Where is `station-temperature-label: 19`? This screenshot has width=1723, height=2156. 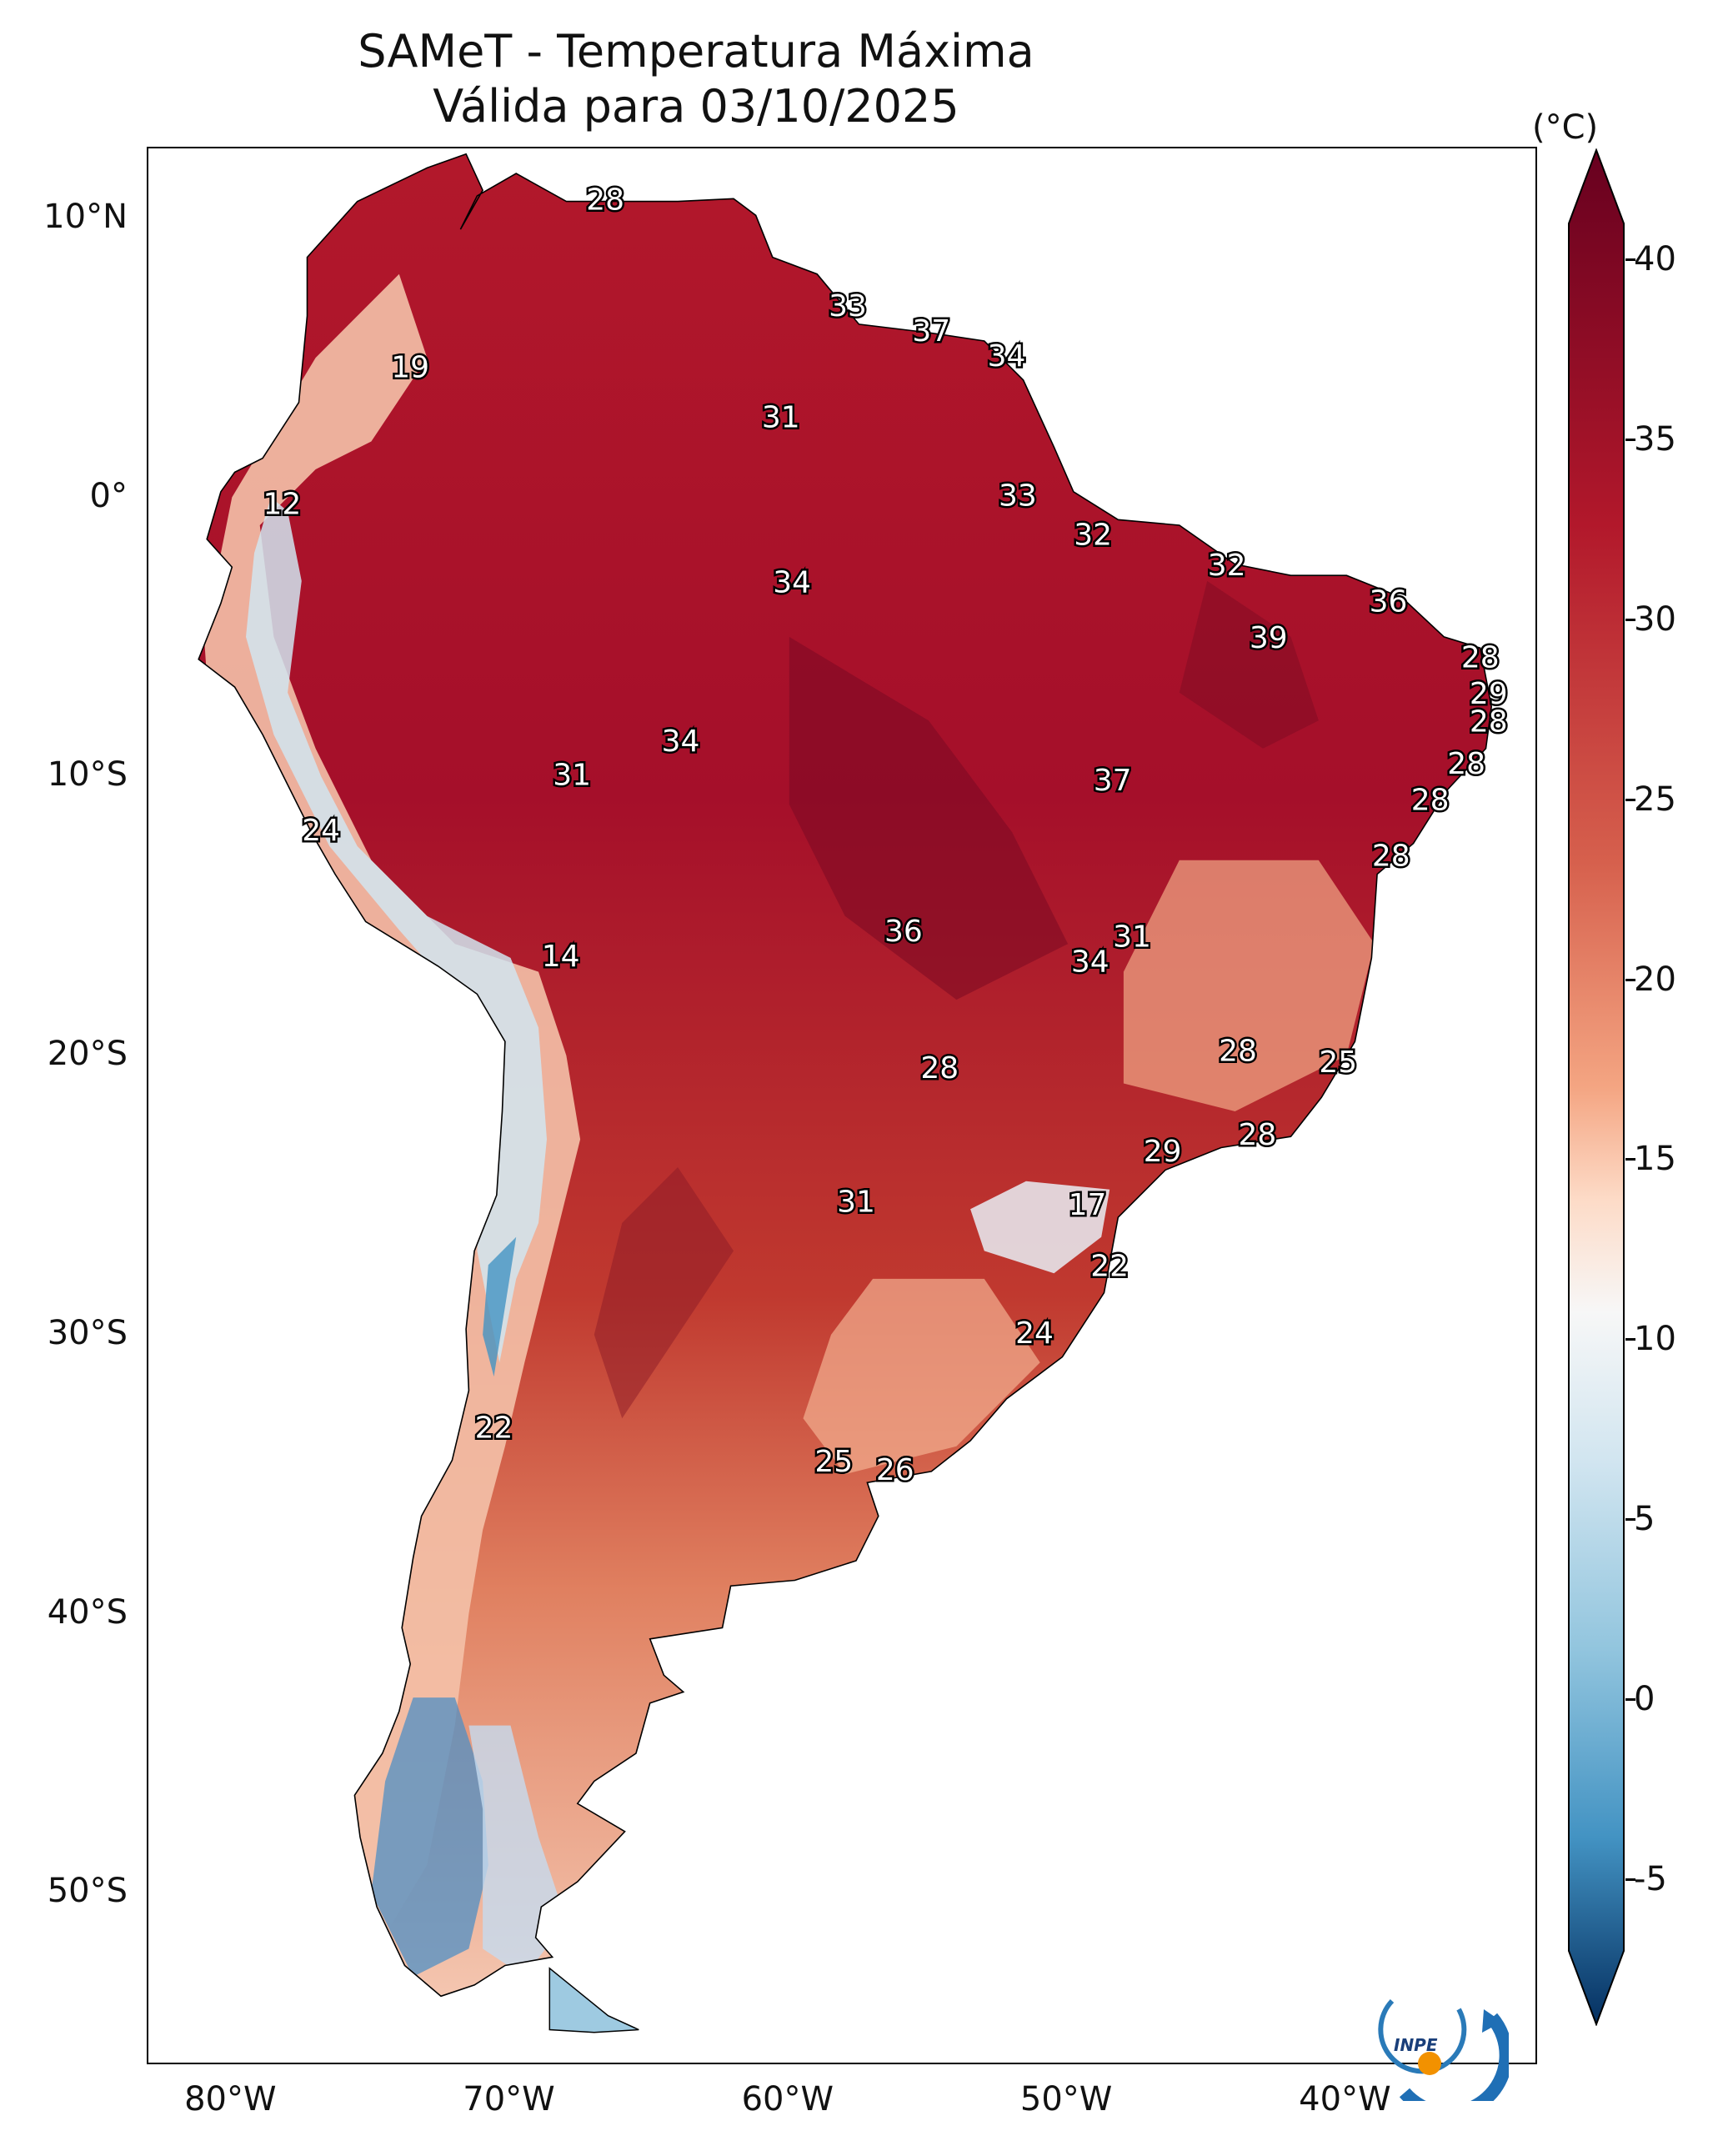 station-temperature-label: 19 is located at coordinates (410, 368).